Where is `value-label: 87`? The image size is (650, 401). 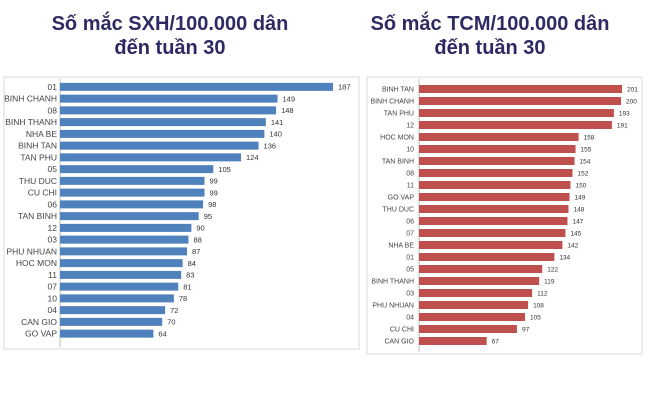
value-label: 87 is located at coordinates (196, 251).